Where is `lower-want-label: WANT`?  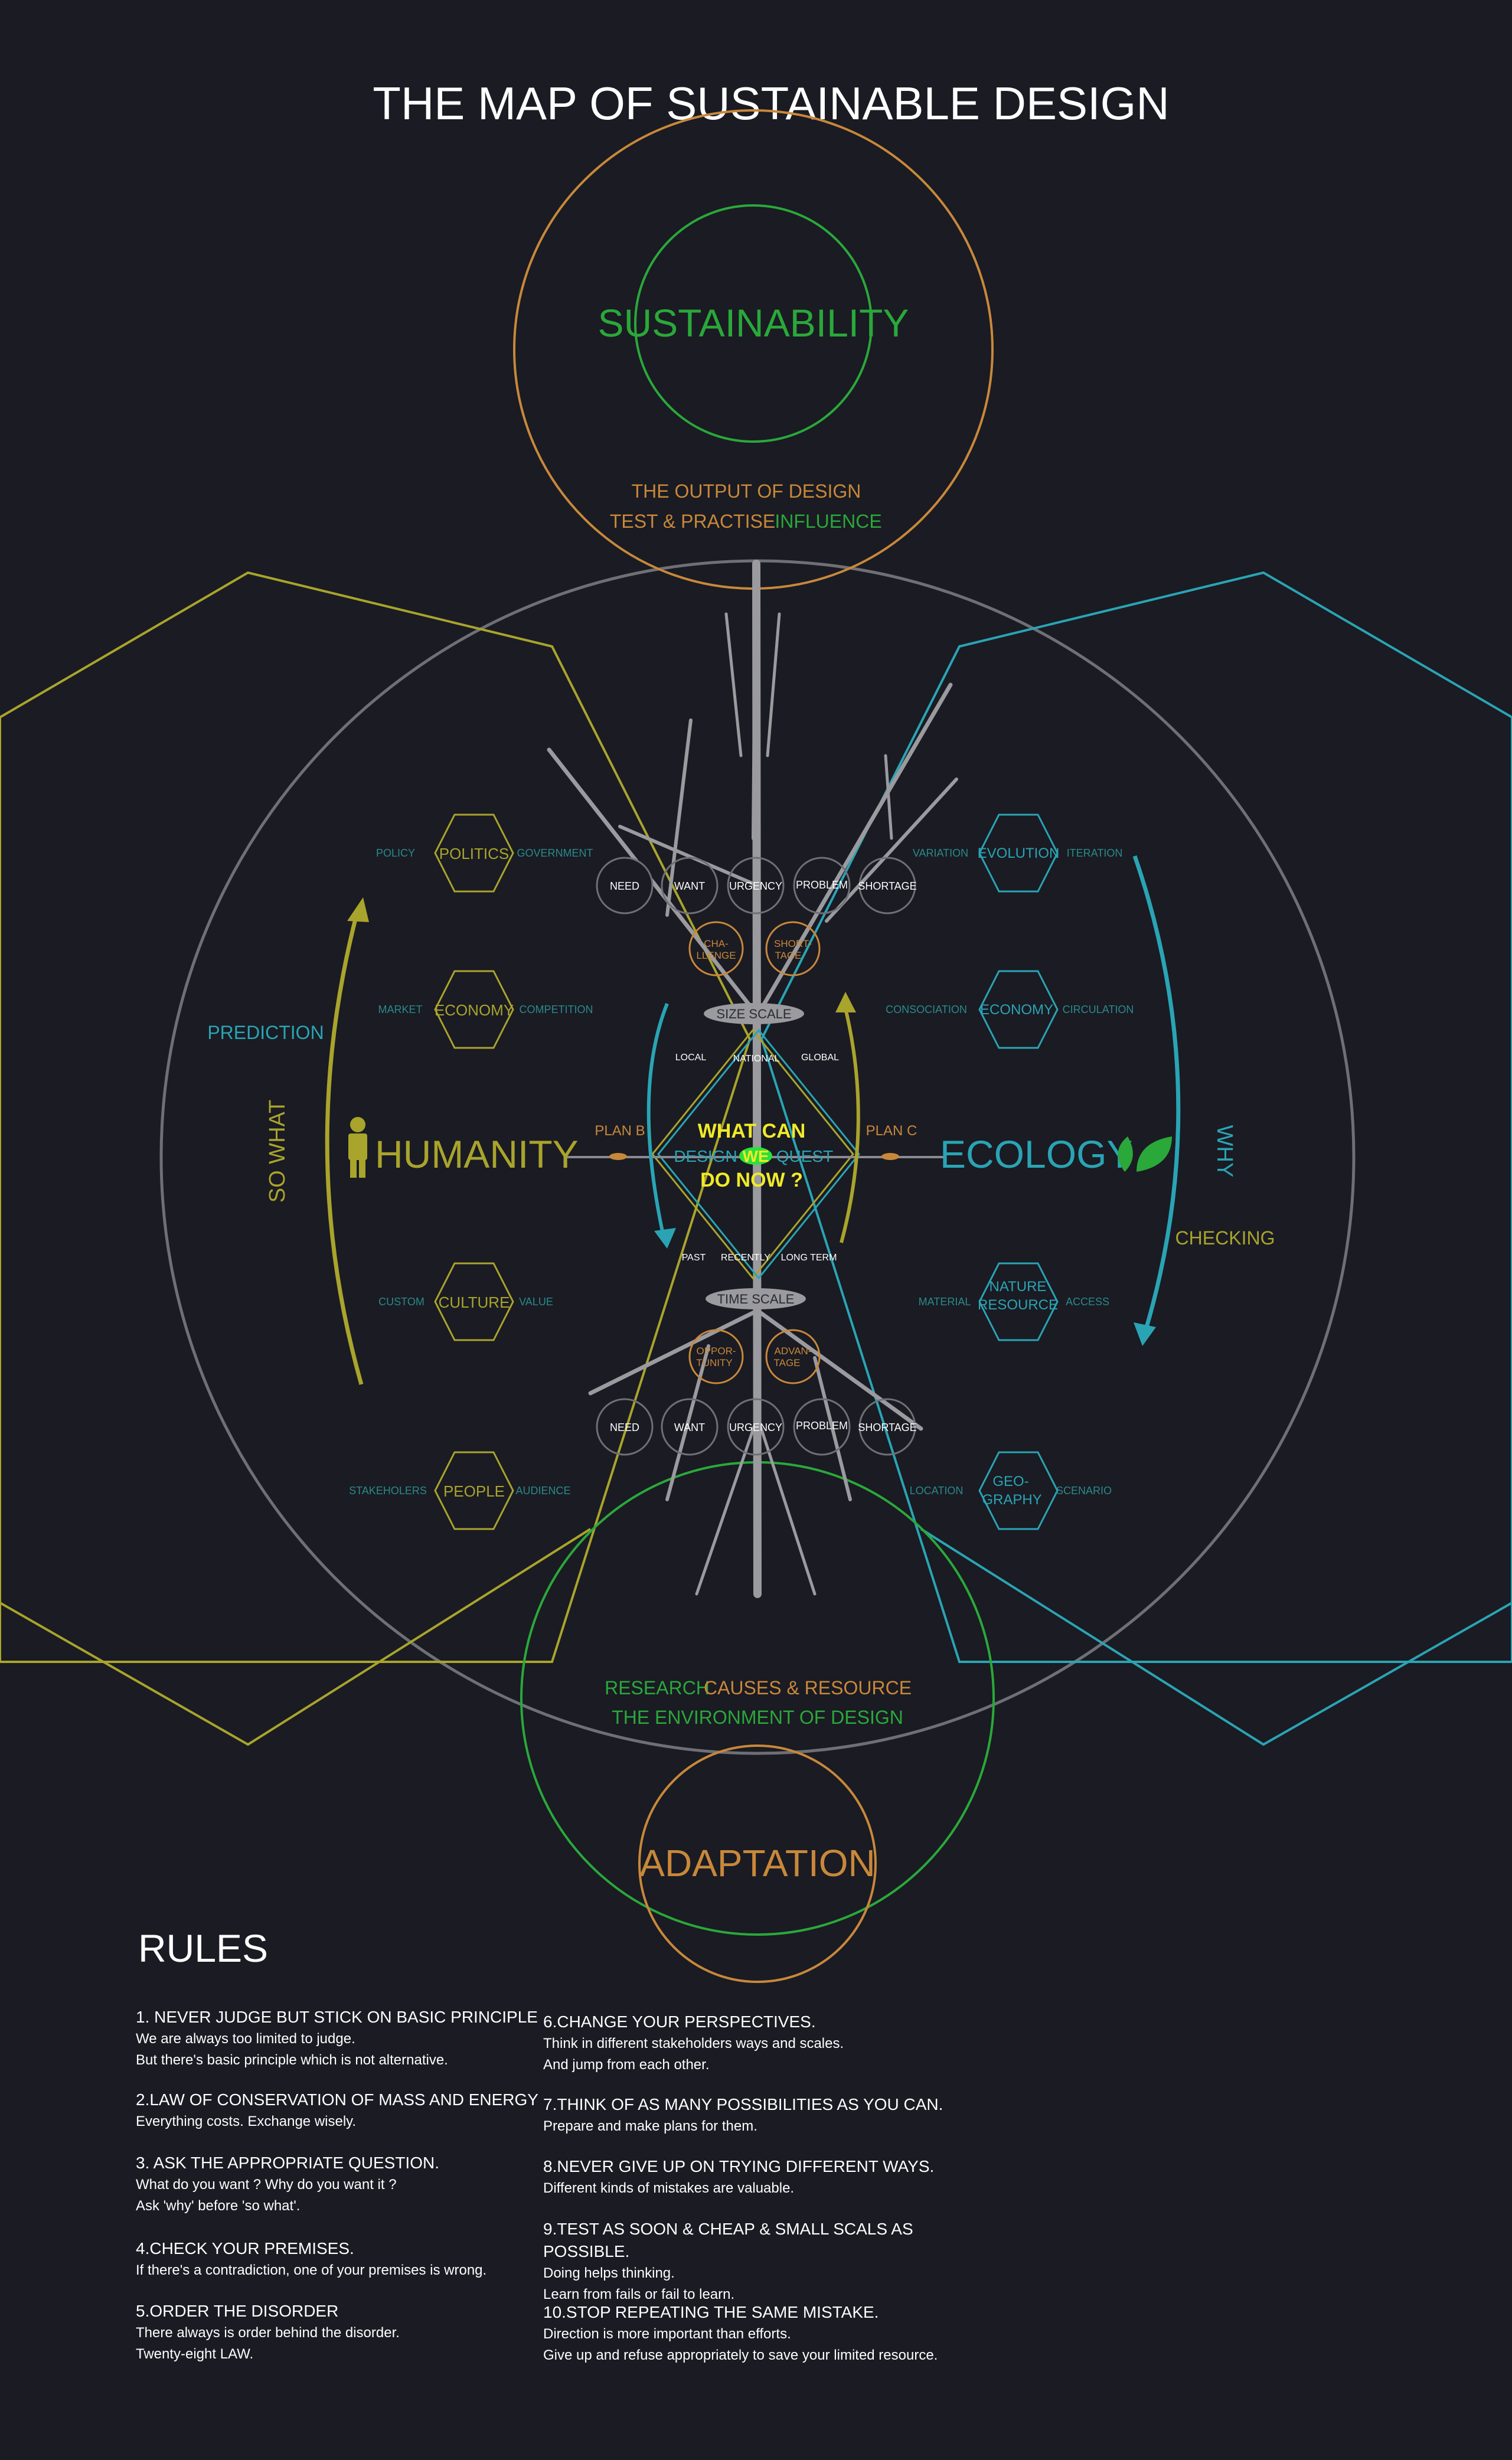 lower-want-label: WANT is located at coordinates (689, 1427).